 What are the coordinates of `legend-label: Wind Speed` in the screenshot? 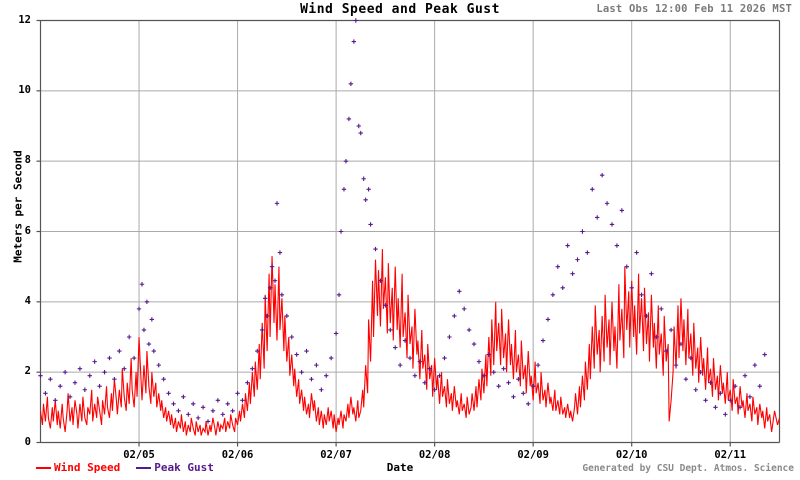 It's located at (87, 467).